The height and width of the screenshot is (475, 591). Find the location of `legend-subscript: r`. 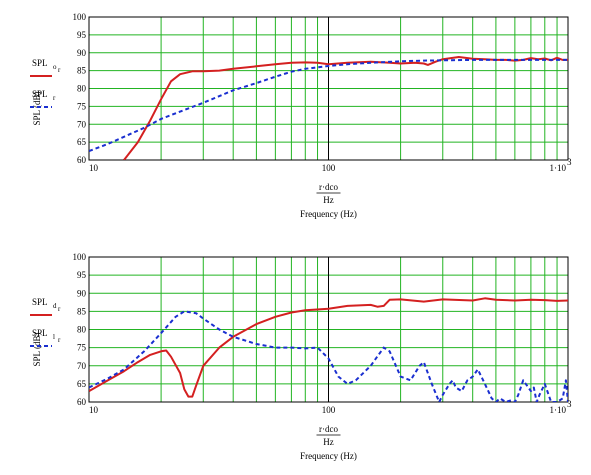

legend-subscript: r is located at coordinates (54, 98).